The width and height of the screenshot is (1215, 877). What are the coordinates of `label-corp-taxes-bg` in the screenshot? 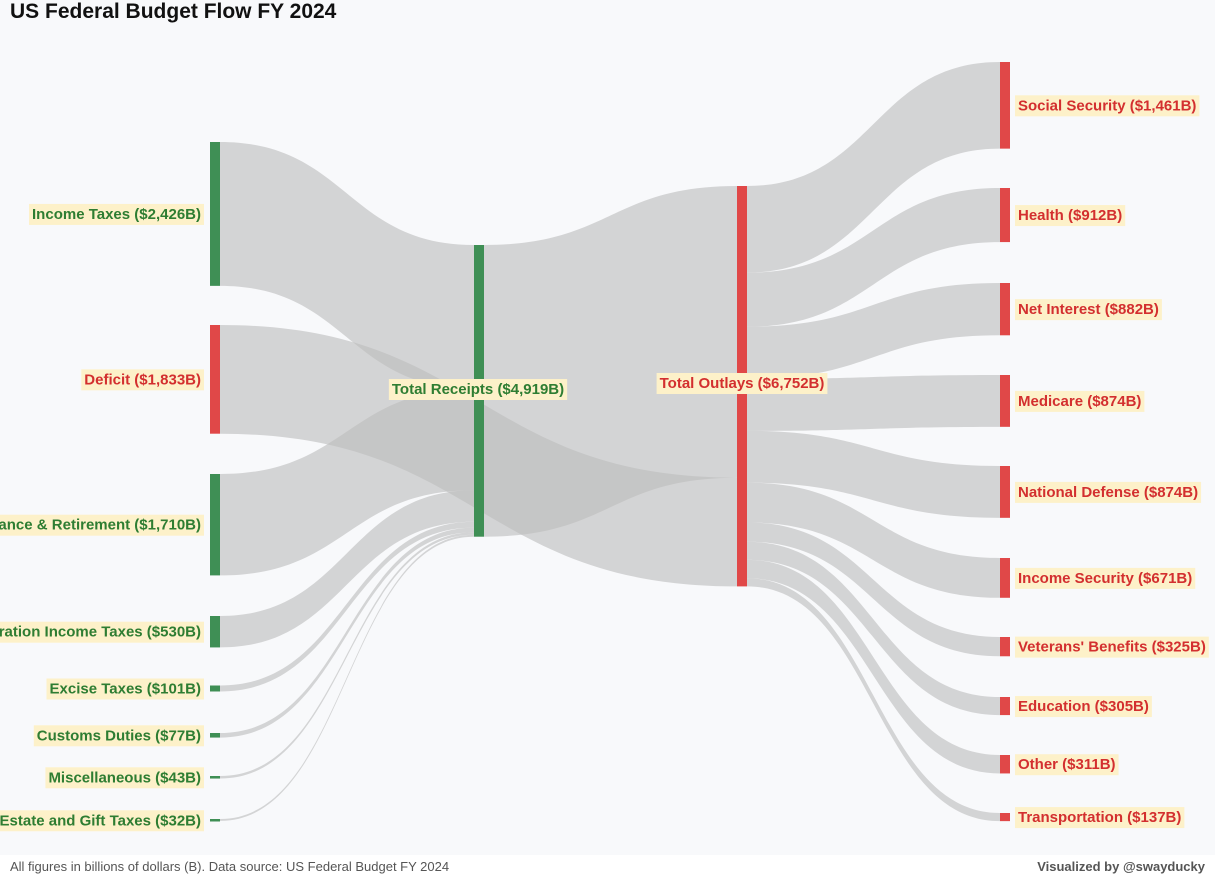 It's located at (102, 632).